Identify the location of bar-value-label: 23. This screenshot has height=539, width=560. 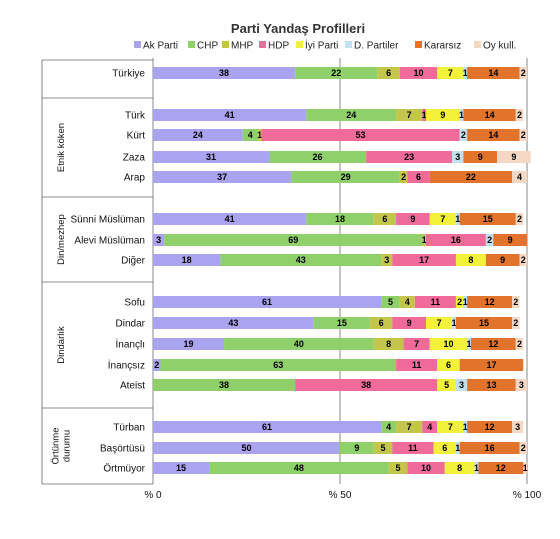
(409, 157).